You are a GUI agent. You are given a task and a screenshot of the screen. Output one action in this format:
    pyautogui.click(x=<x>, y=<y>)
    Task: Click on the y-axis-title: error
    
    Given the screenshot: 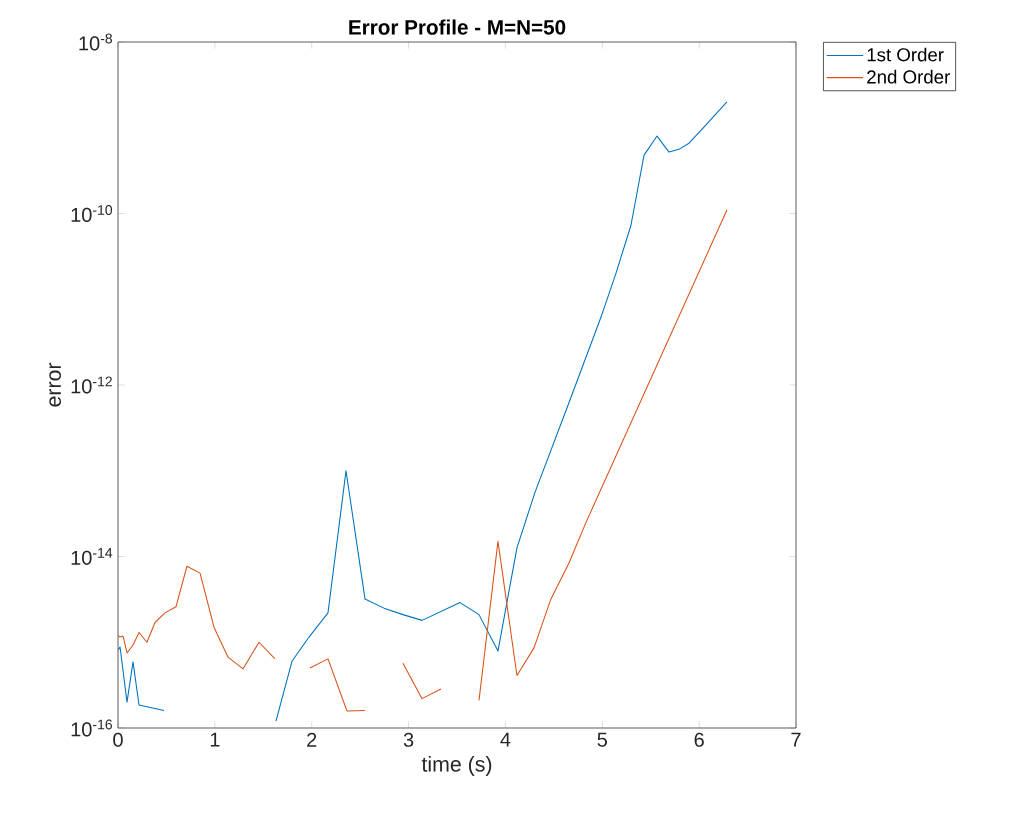 What is the action you would take?
    pyautogui.click(x=55, y=384)
    